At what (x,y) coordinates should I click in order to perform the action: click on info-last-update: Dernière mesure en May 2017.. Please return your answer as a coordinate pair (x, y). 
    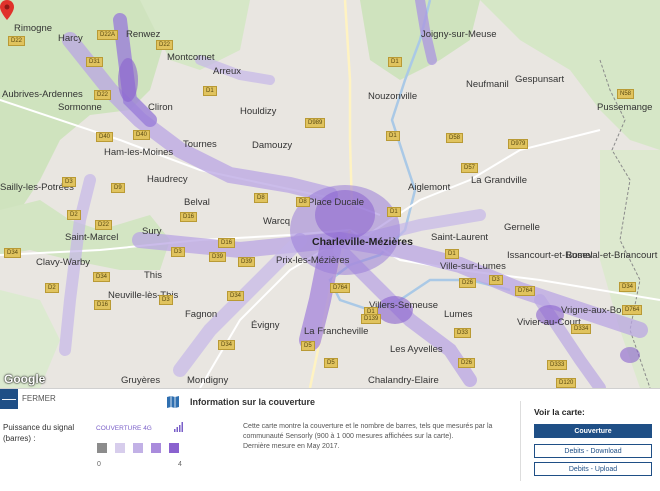
    Looking at the image, I should click on (291, 446).